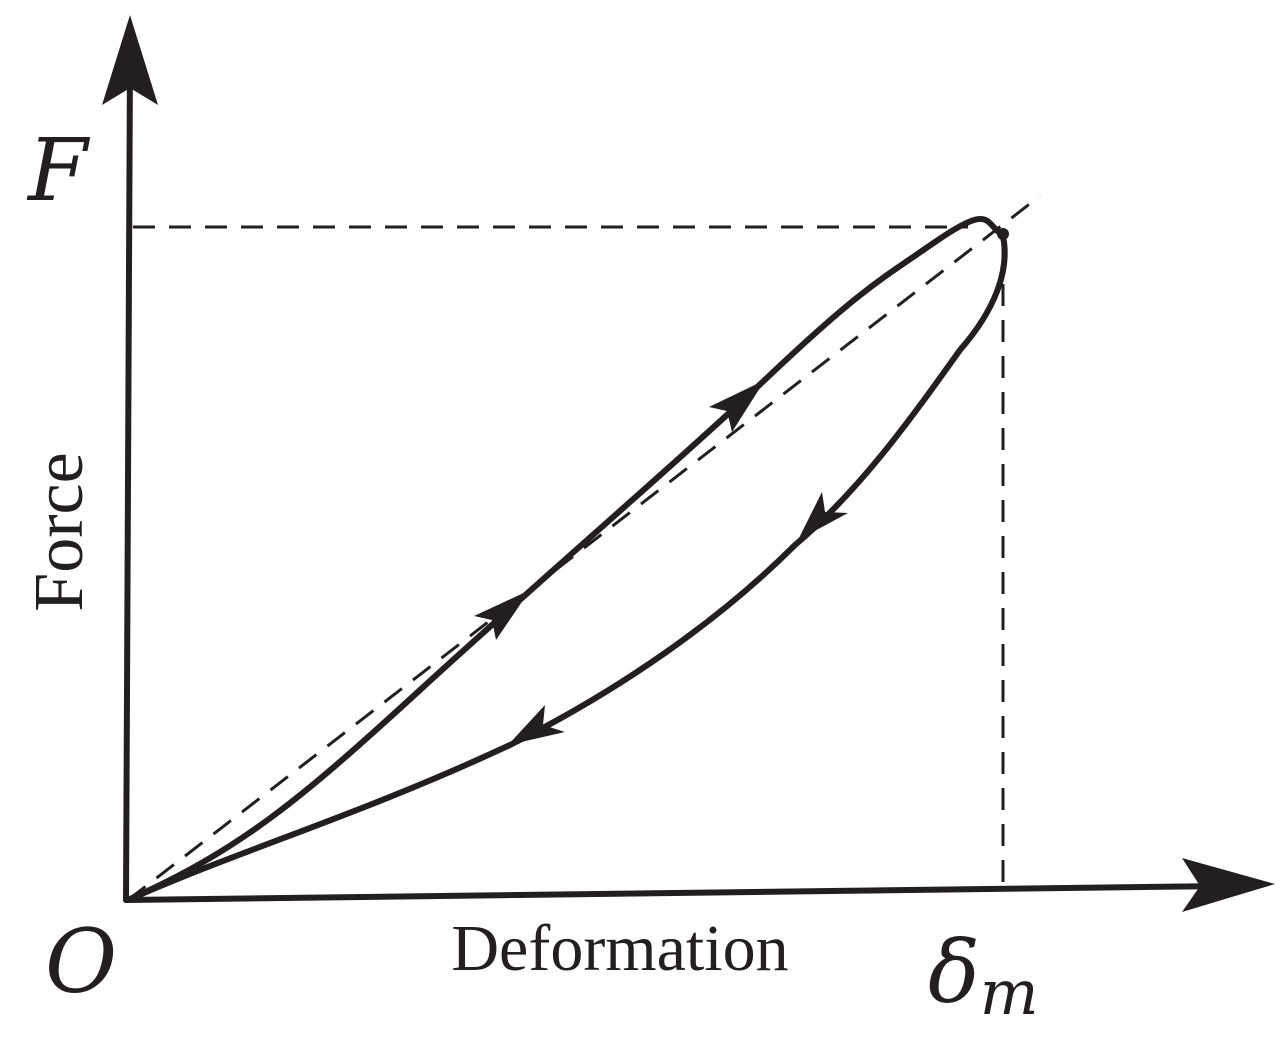  I want to click on x-axis, so click(675, 893).